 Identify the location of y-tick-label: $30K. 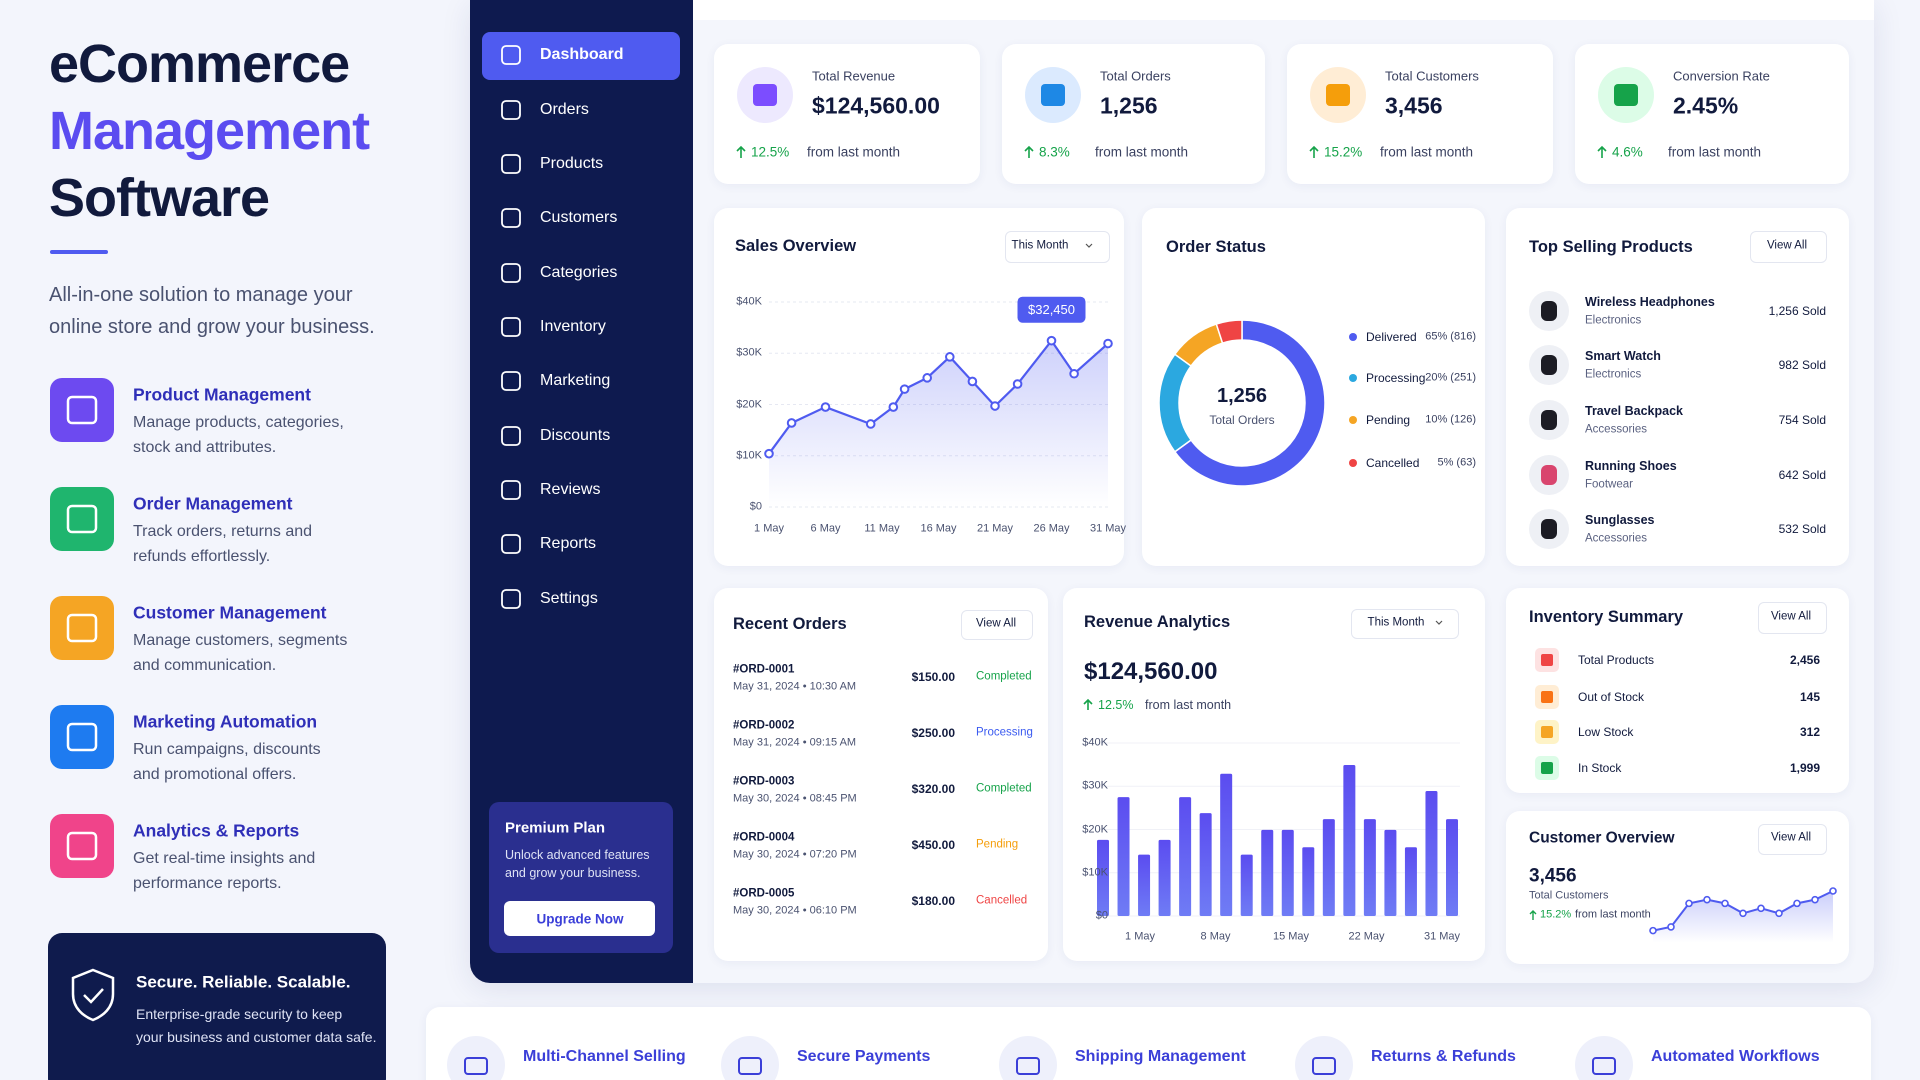
(749, 352).